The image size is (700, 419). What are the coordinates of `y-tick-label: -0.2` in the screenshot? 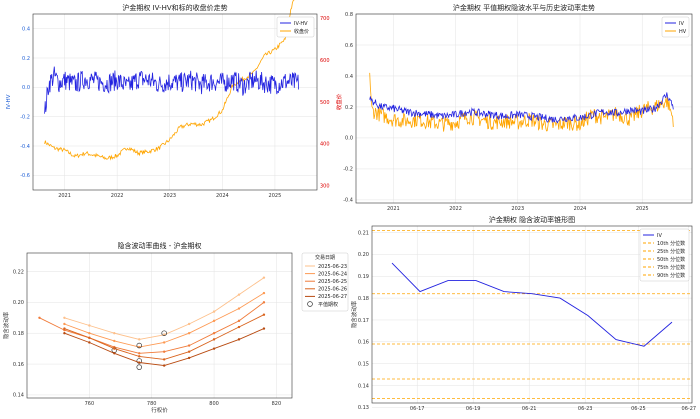 It's located at (348, 170).